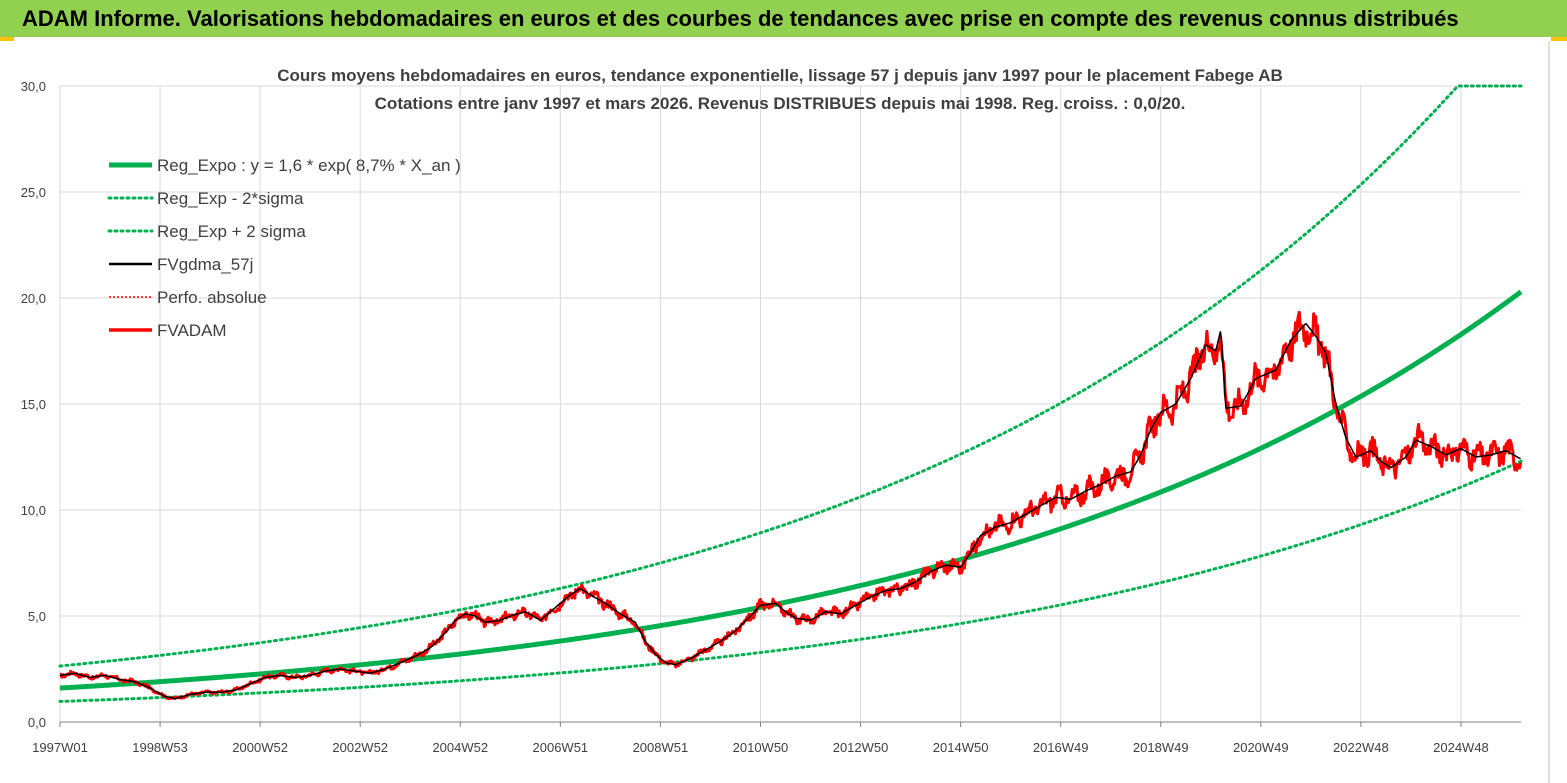 This screenshot has height=783, width=1567. I want to click on y-tick-label: 10,0, so click(33, 510).